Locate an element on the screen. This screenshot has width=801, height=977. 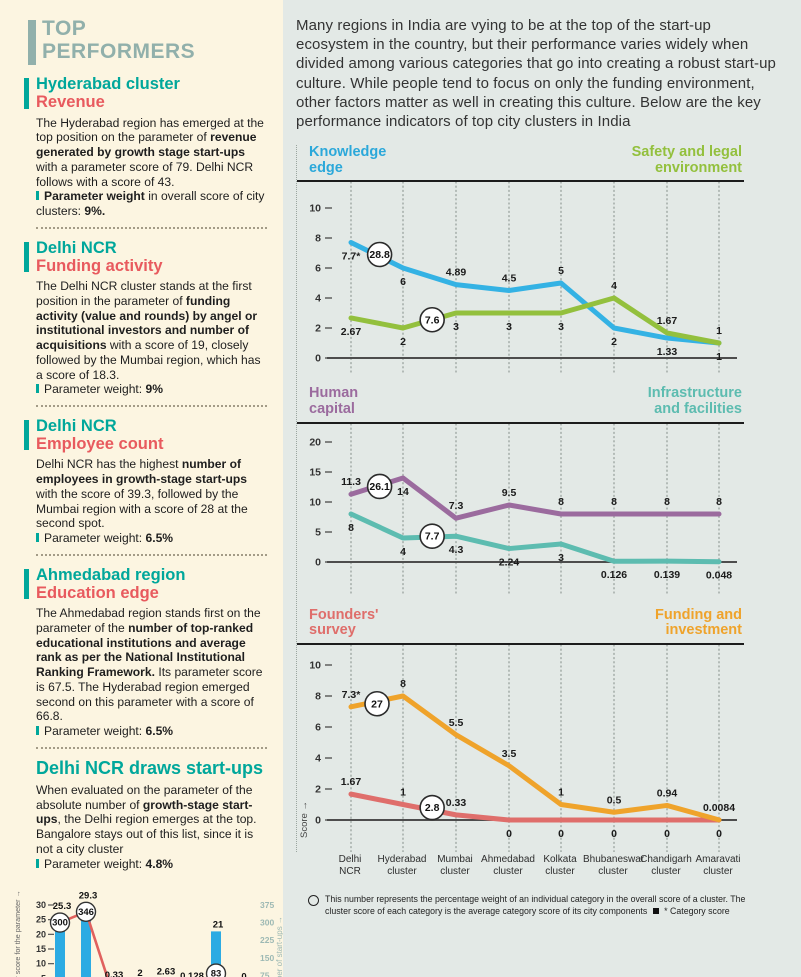
square-legend-icon is located at coordinates (655, 910).